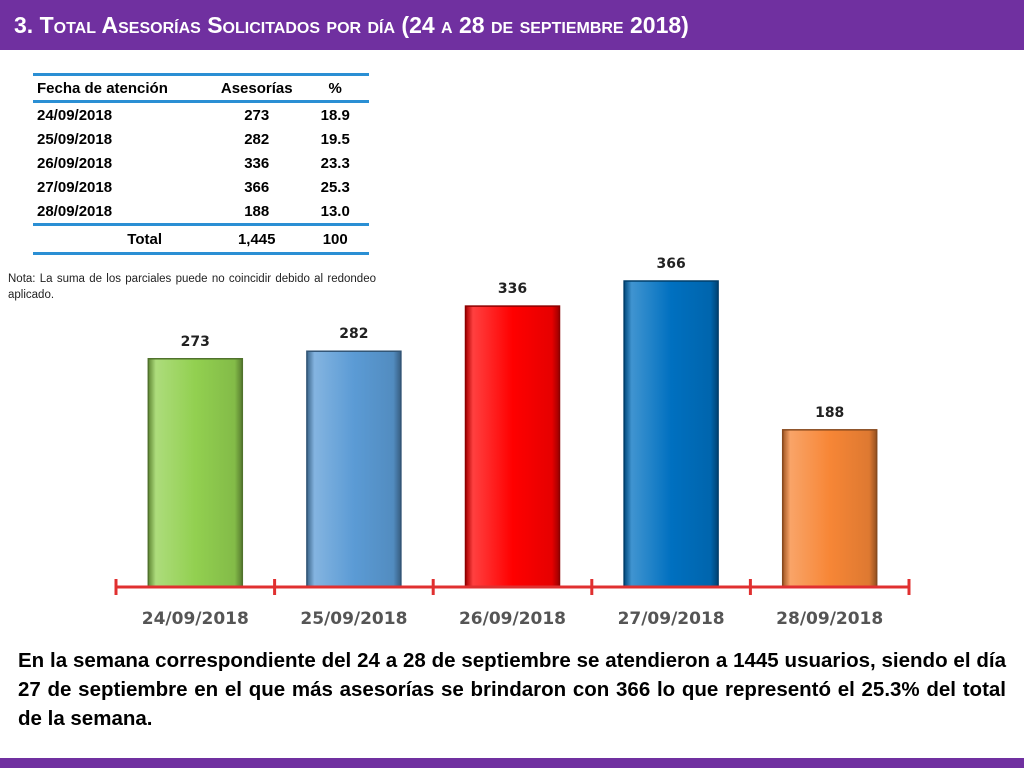 The height and width of the screenshot is (768, 1024). Describe the element at coordinates (353, 619) in the screenshot. I see `x-tick-label: 25/09/2018` at that location.